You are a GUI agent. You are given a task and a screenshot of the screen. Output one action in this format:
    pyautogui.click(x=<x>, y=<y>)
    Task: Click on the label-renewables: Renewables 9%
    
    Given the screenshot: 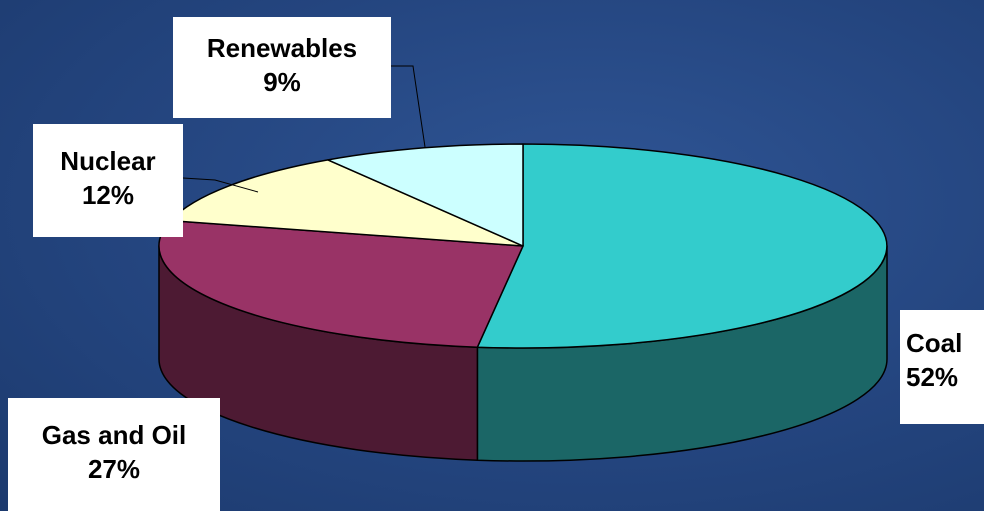 What is the action you would take?
    pyautogui.click(x=282, y=67)
    